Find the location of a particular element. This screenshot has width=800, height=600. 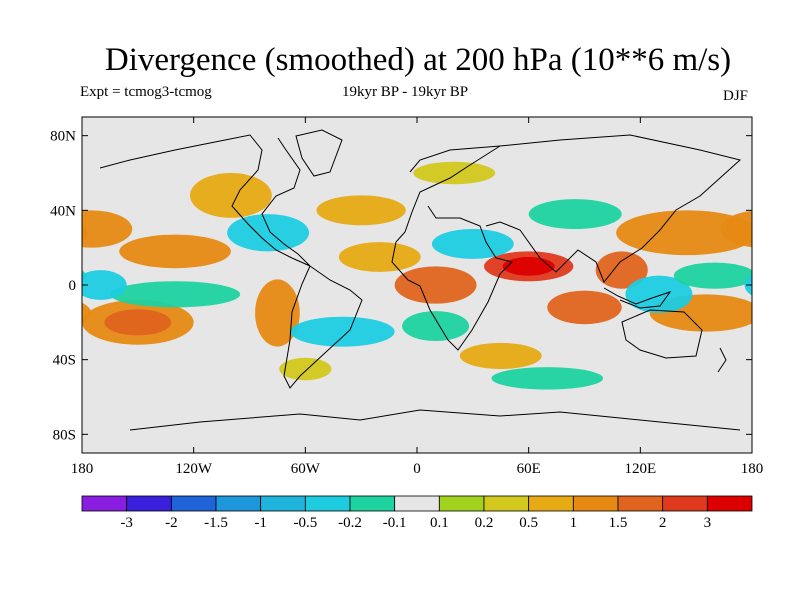

coastline-australia is located at coordinates (662, 334).